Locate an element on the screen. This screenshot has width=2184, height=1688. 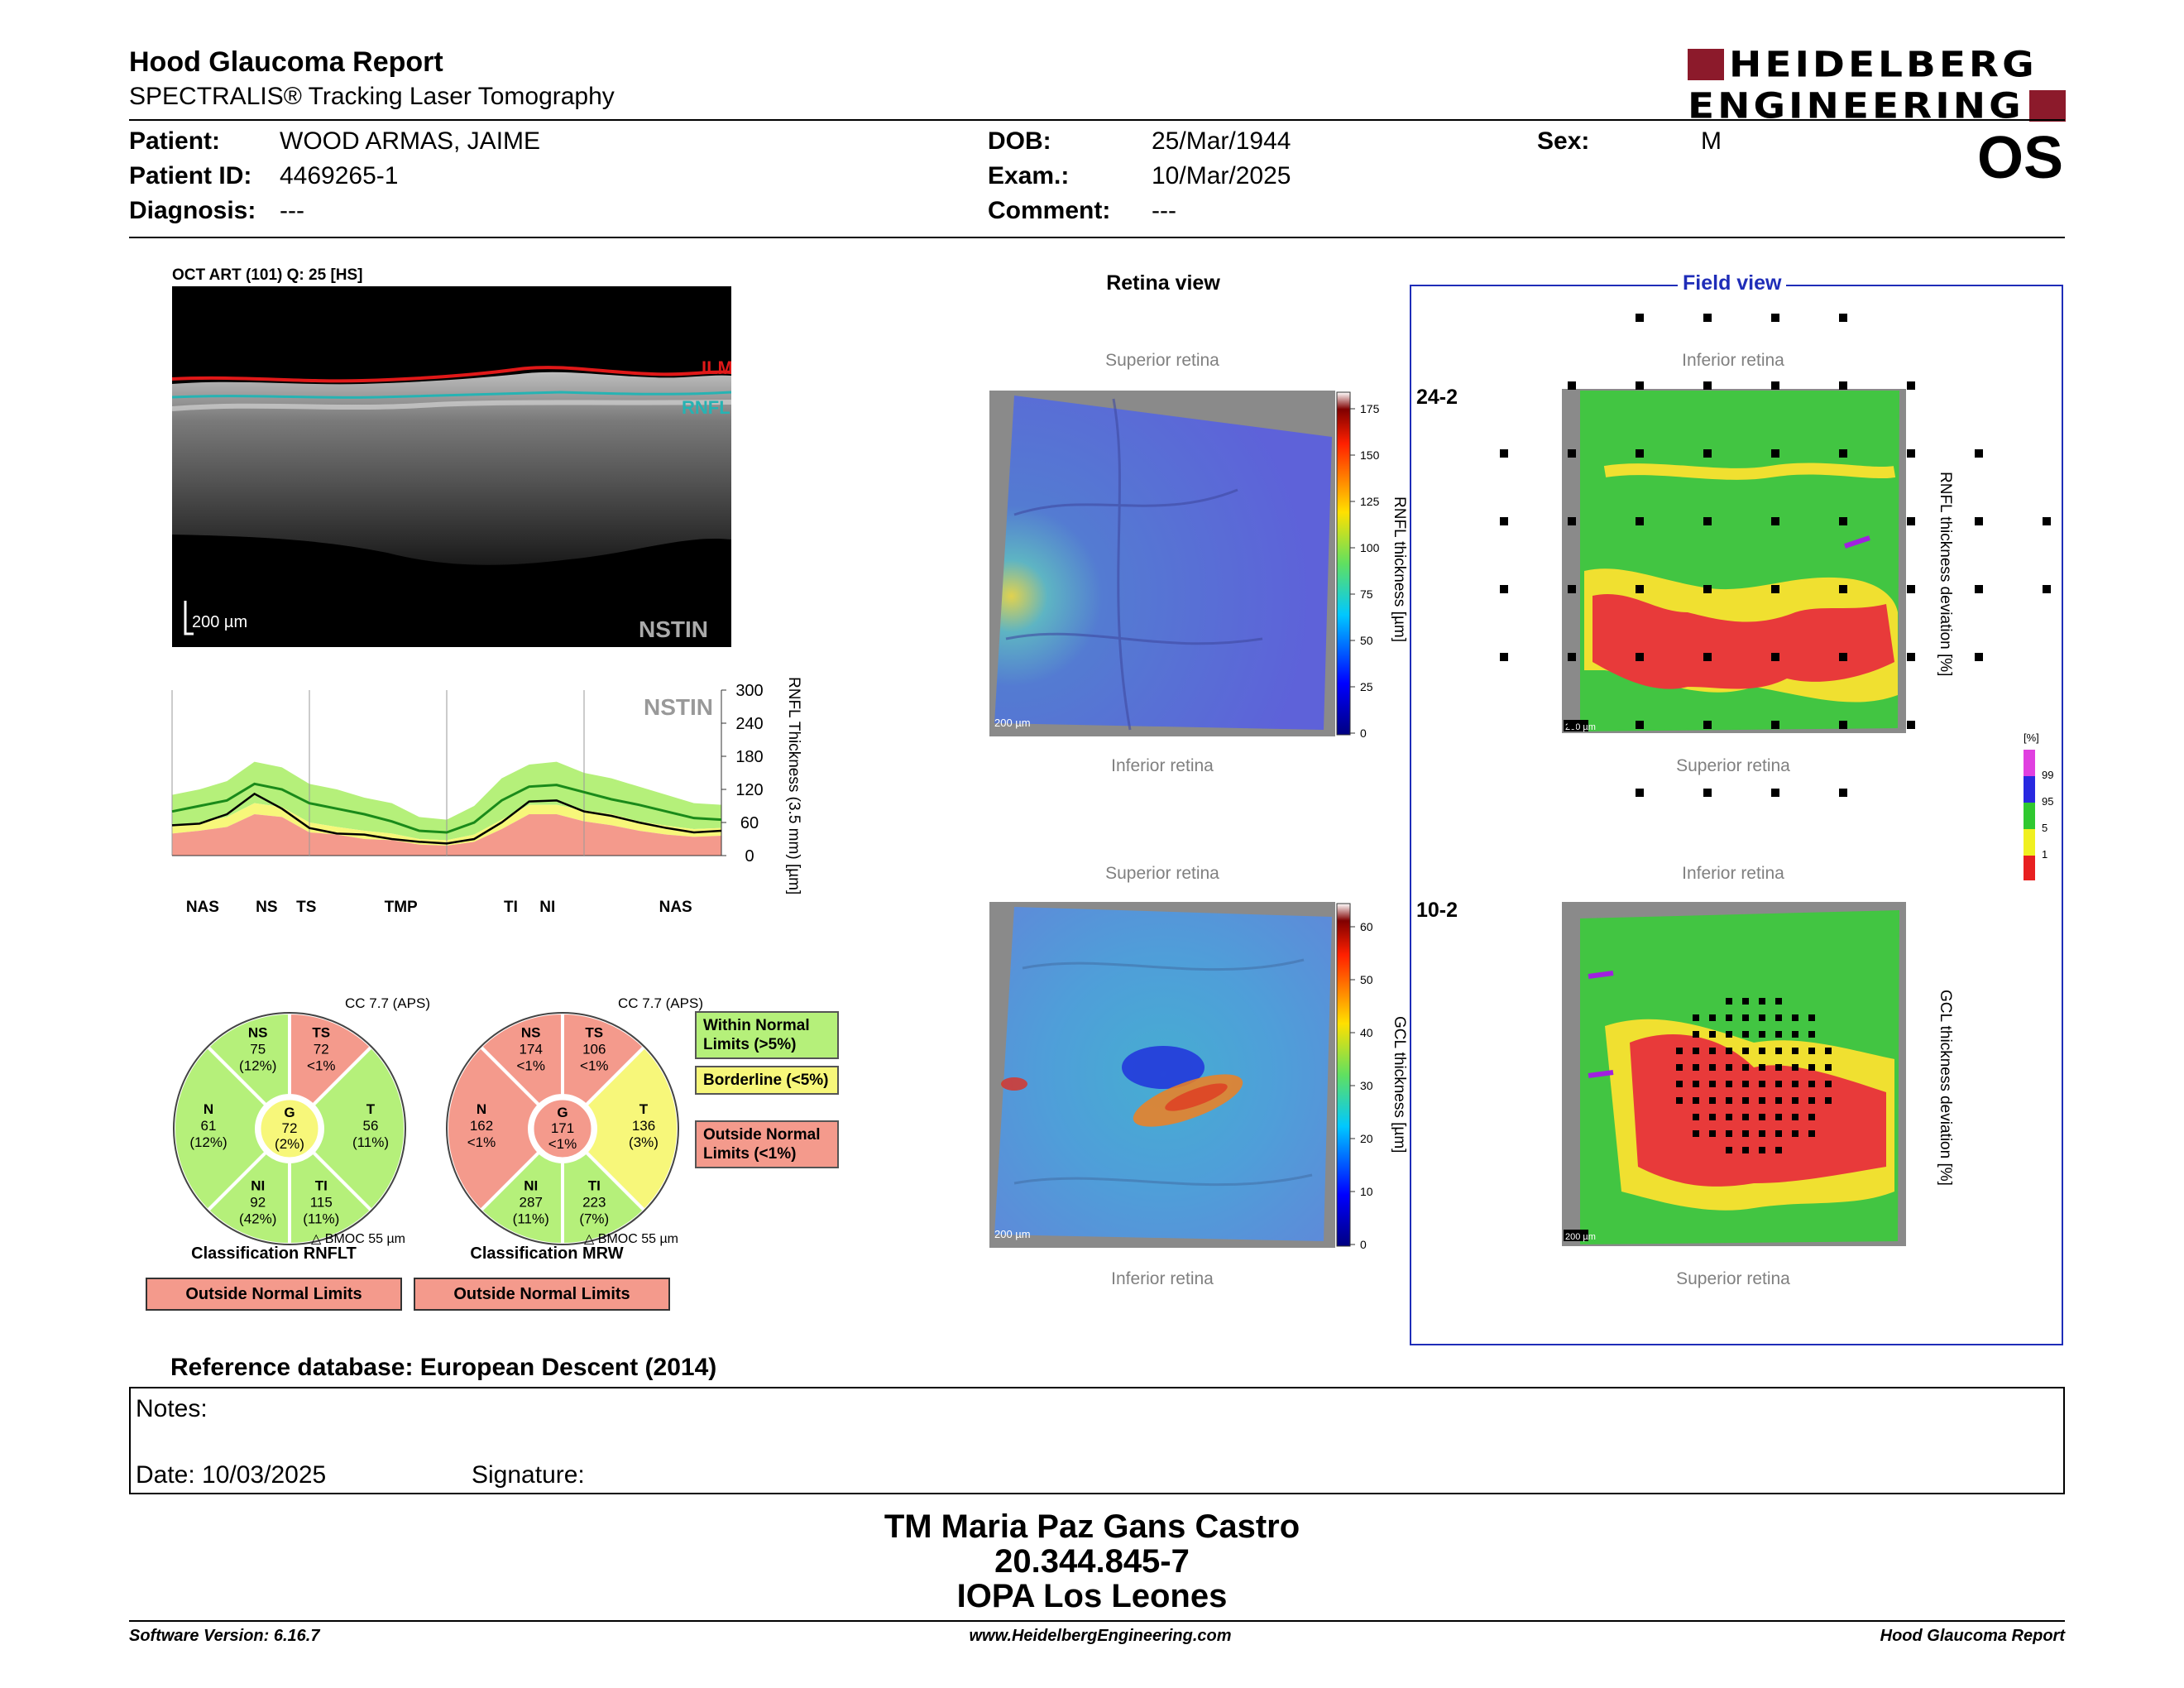
signer-institution: IOPA Los Leones is located at coordinates (1092, 1596).